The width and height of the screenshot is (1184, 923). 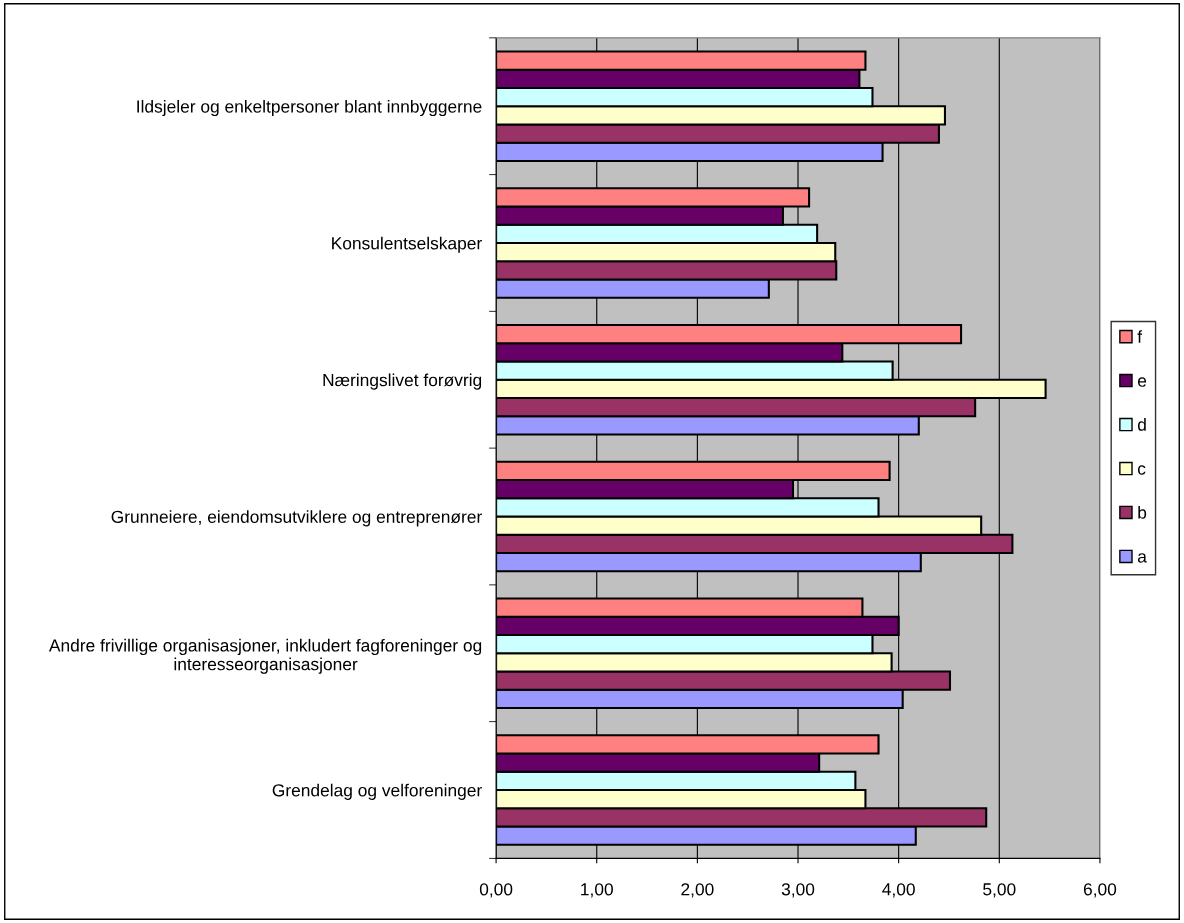 What do you see at coordinates (1140, 336) in the screenshot?
I see `legend-label: f` at bounding box center [1140, 336].